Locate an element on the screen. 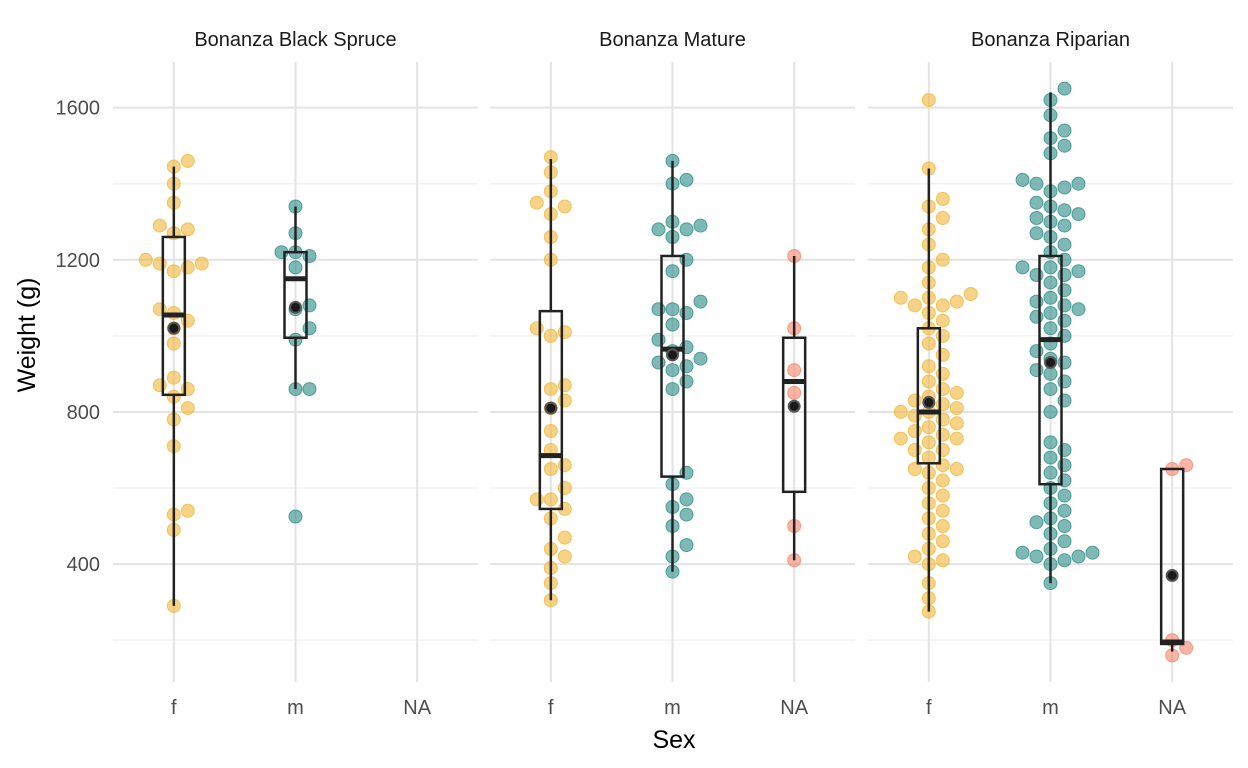  y-tick-label: 800 is located at coordinates (83, 413).